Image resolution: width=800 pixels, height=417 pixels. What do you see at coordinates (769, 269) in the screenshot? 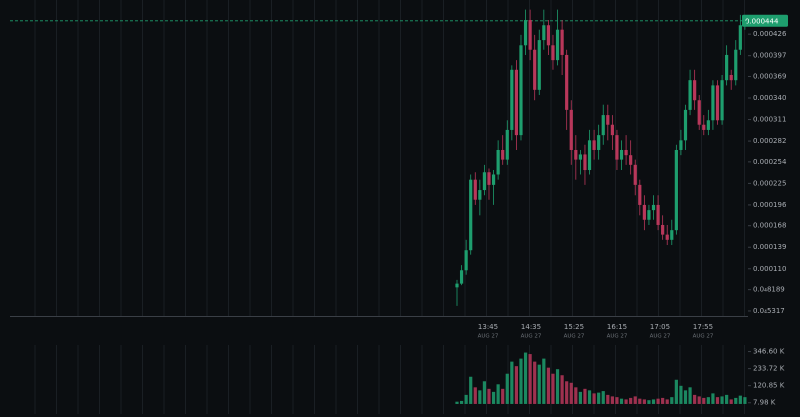
I see `y-tick-label: 0.000110` at bounding box center [769, 269].